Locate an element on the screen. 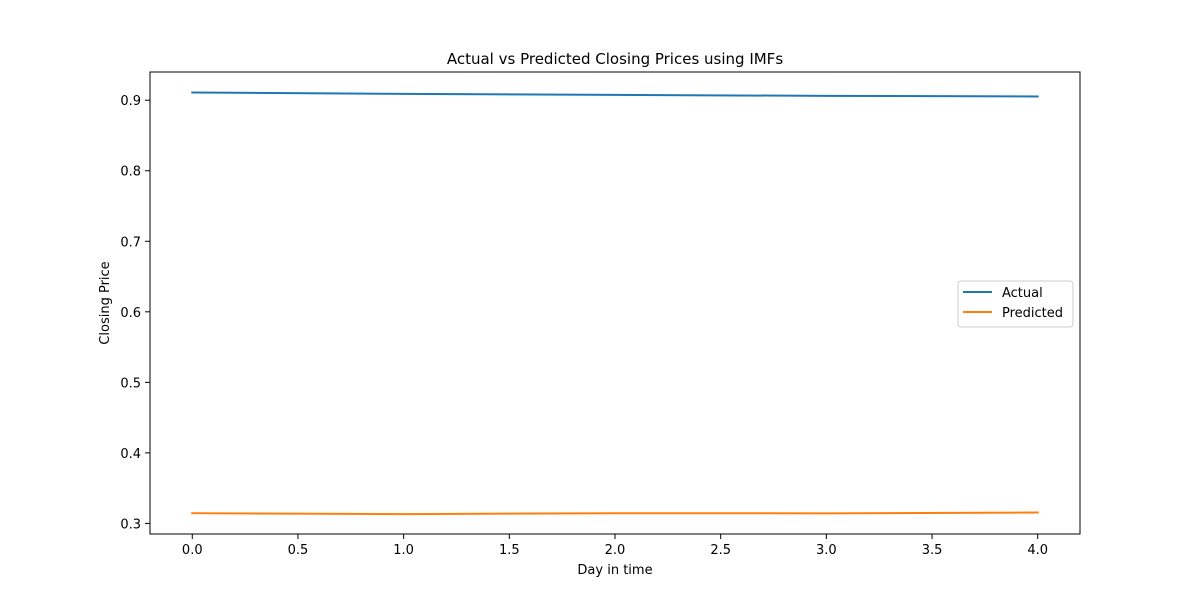 This screenshot has width=1200, height=600. x-tick-label: 1.5 is located at coordinates (509, 550).